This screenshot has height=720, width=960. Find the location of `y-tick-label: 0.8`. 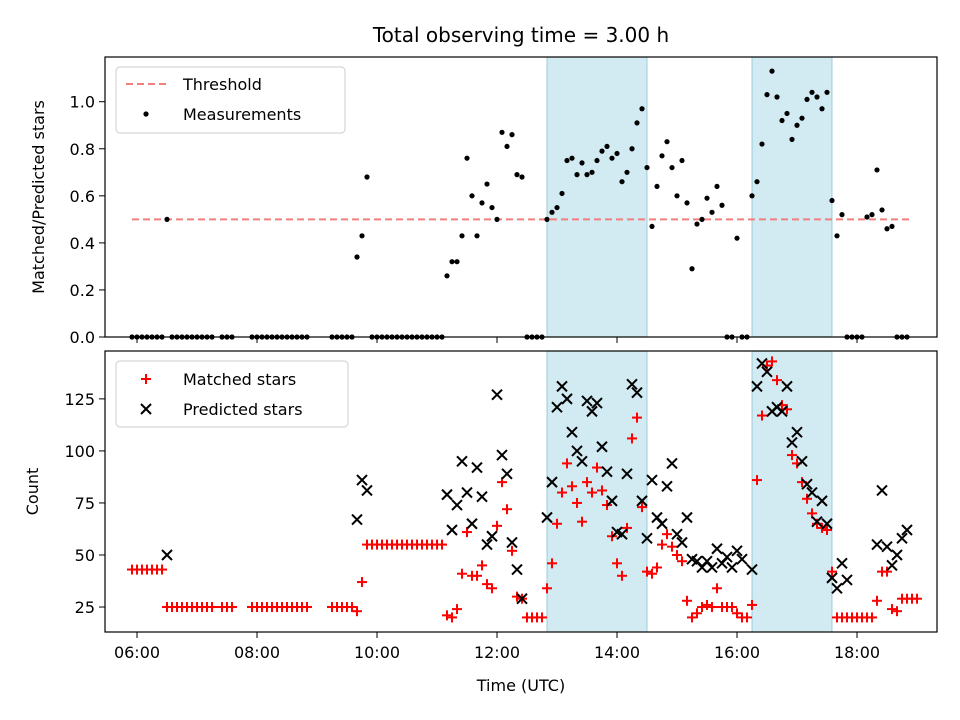

y-tick-label: 0.8 is located at coordinates (82, 149).